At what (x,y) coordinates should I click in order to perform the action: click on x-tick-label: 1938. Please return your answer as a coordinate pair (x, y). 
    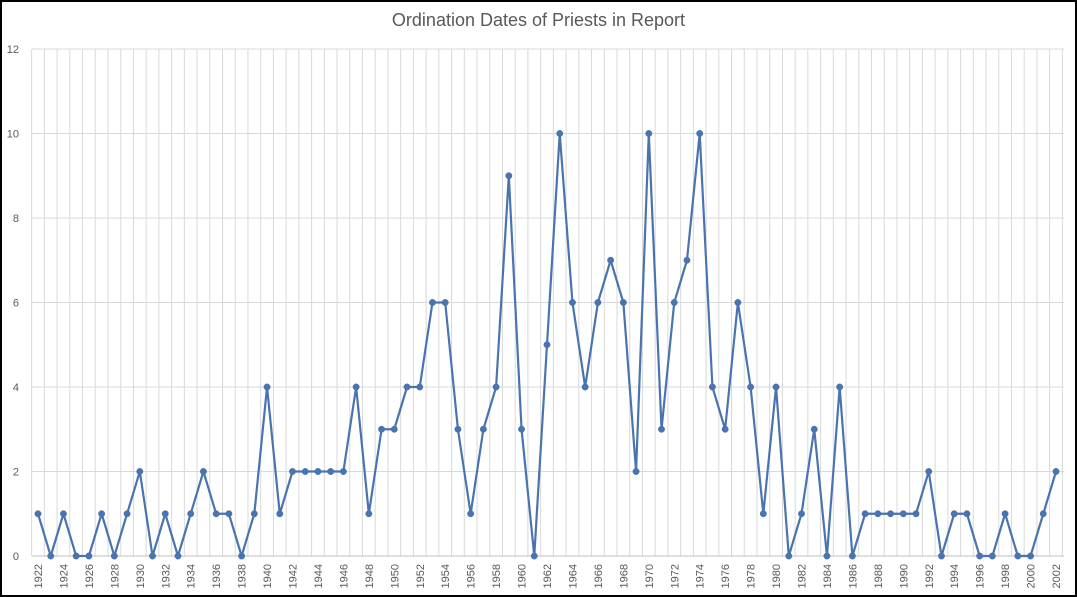
    Looking at the image, I should click on (243, 576).